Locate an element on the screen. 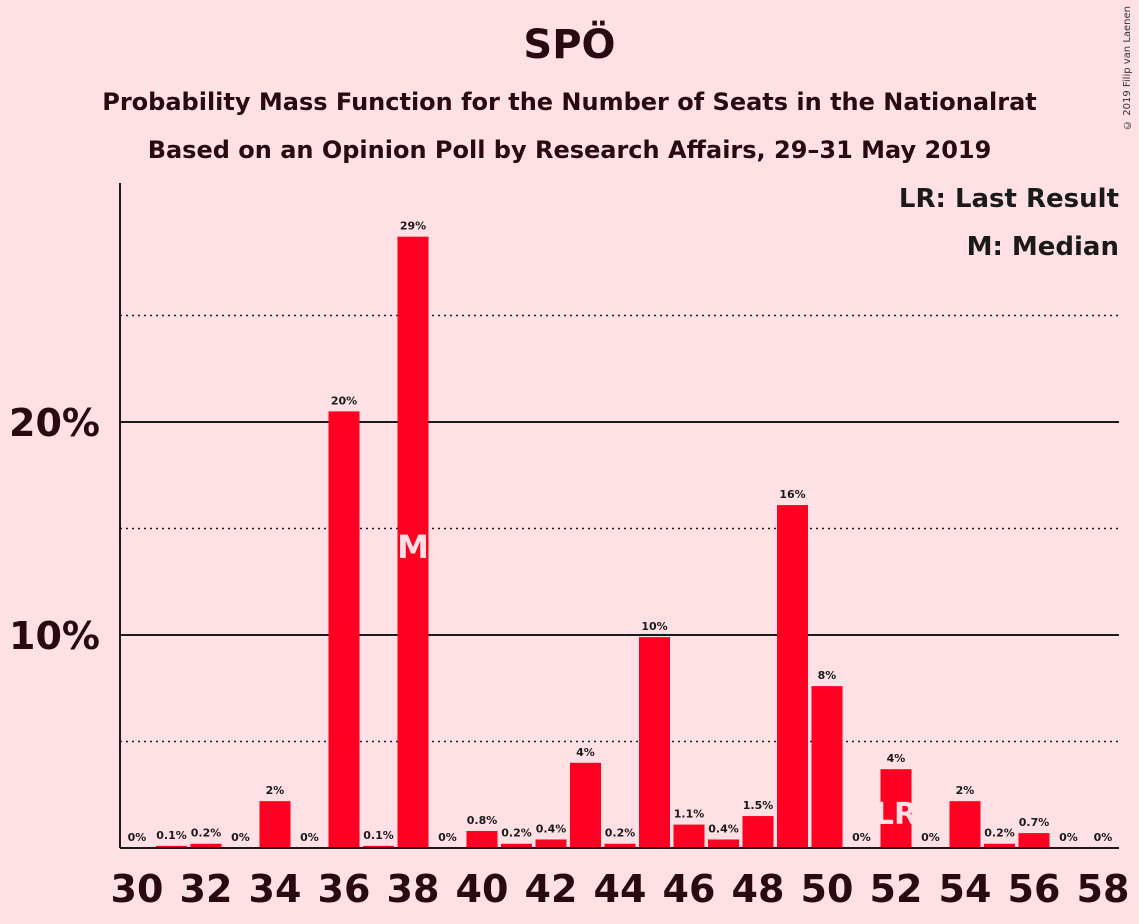  median-marker: M is located at coordinates (413, 547).